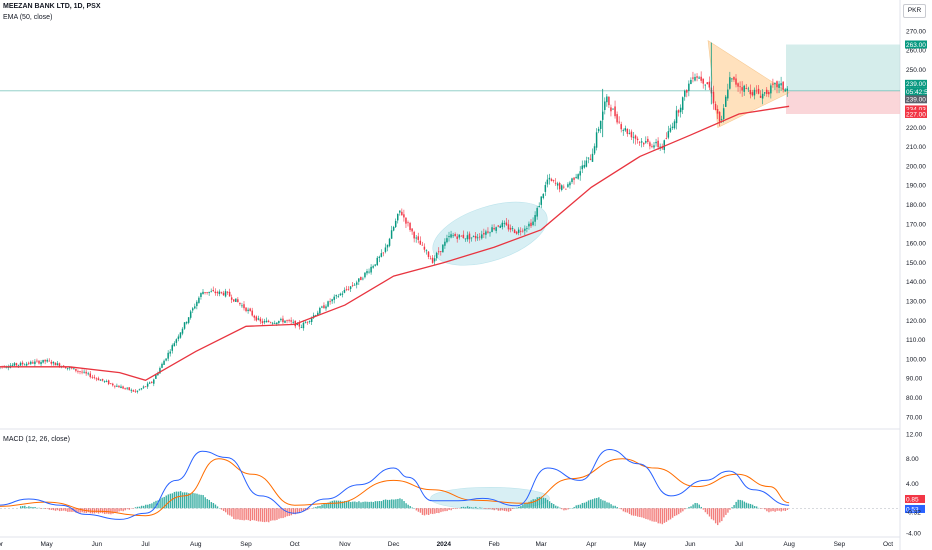 This screenshot has height=550, width=932. What do you see at coordinates (916, 99) in the screenshot?
I see `price-badge` at bounding box center [916, 99].